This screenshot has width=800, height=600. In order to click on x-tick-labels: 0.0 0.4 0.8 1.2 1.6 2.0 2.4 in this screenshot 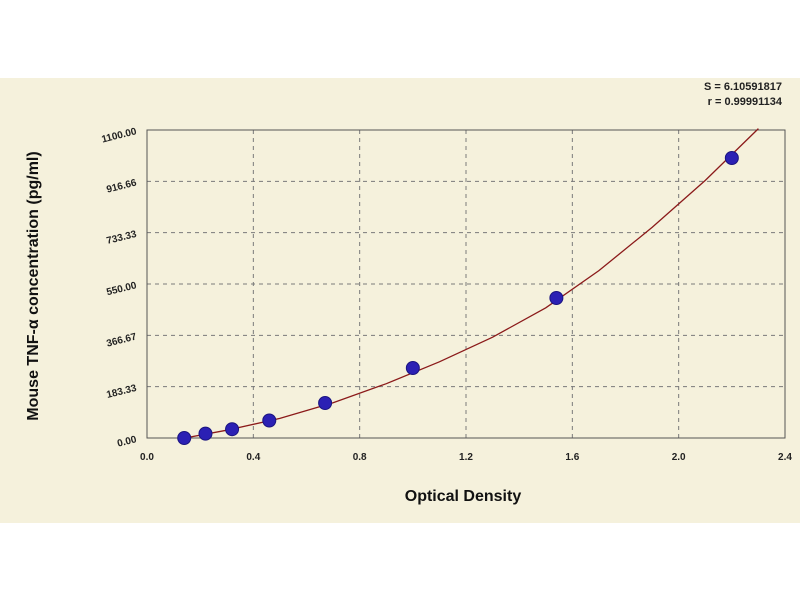, I will do `click(466, 457)`.